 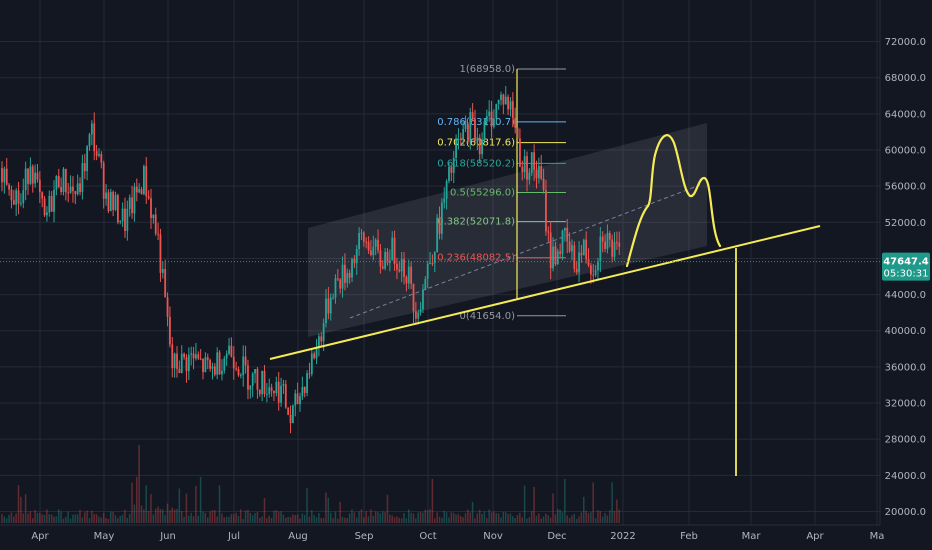 I want to click on price-tick-label: 44000.0, so click(x=905, y=295).